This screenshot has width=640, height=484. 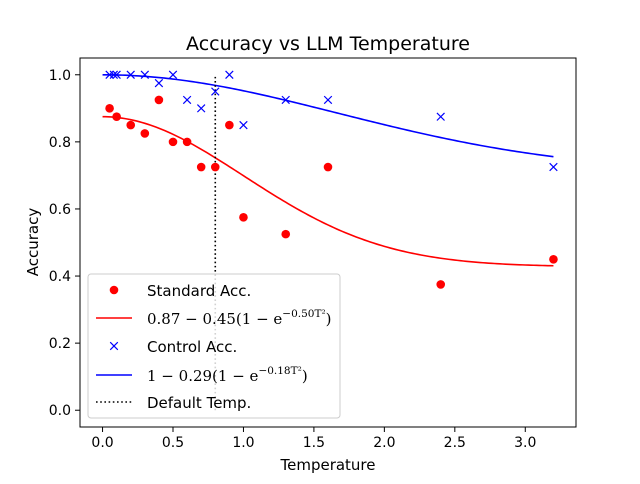 I want to click on legend-marker-standard, so click(x=114, y=290).